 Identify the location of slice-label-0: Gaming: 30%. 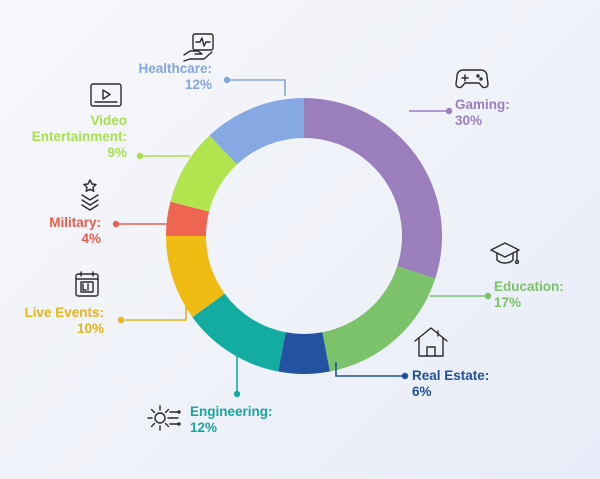
(482, 112).